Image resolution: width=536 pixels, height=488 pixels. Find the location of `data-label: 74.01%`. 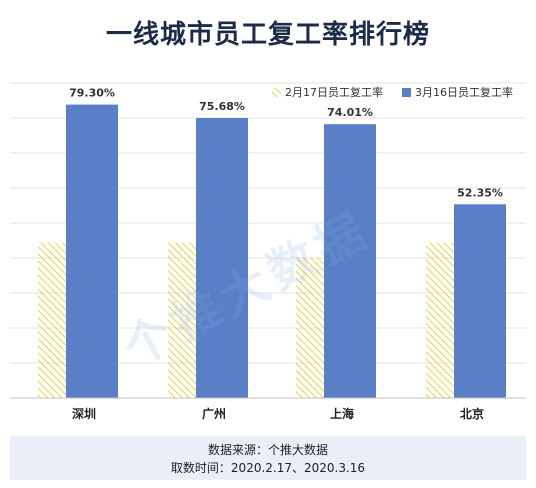

data-label: 74.01% is located at coordinates (350, 112).